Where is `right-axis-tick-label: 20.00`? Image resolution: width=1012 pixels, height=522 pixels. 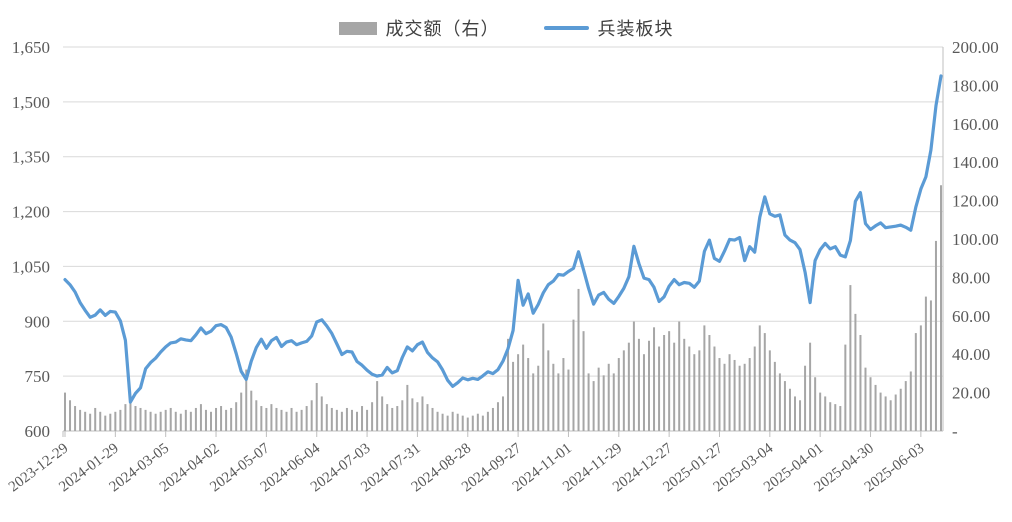 right-axis-tick-label: 20.00 is located at coordinates (971, 393).